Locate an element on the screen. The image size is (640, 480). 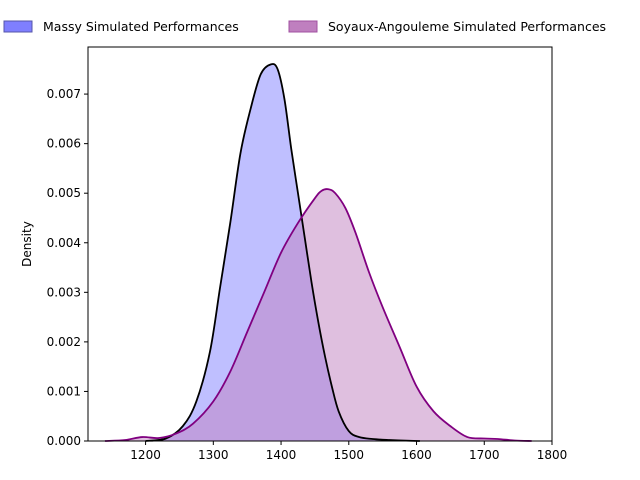
y-tick-label: 0.005 is located at coordinates (64, 193).